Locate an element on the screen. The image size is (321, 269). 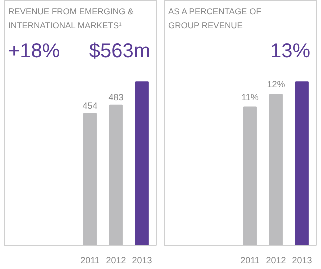
chart-title: REVENUE FROM EMERGING & INTERNATIONAL MARKETS¹ is located at coordinates (71, 18).